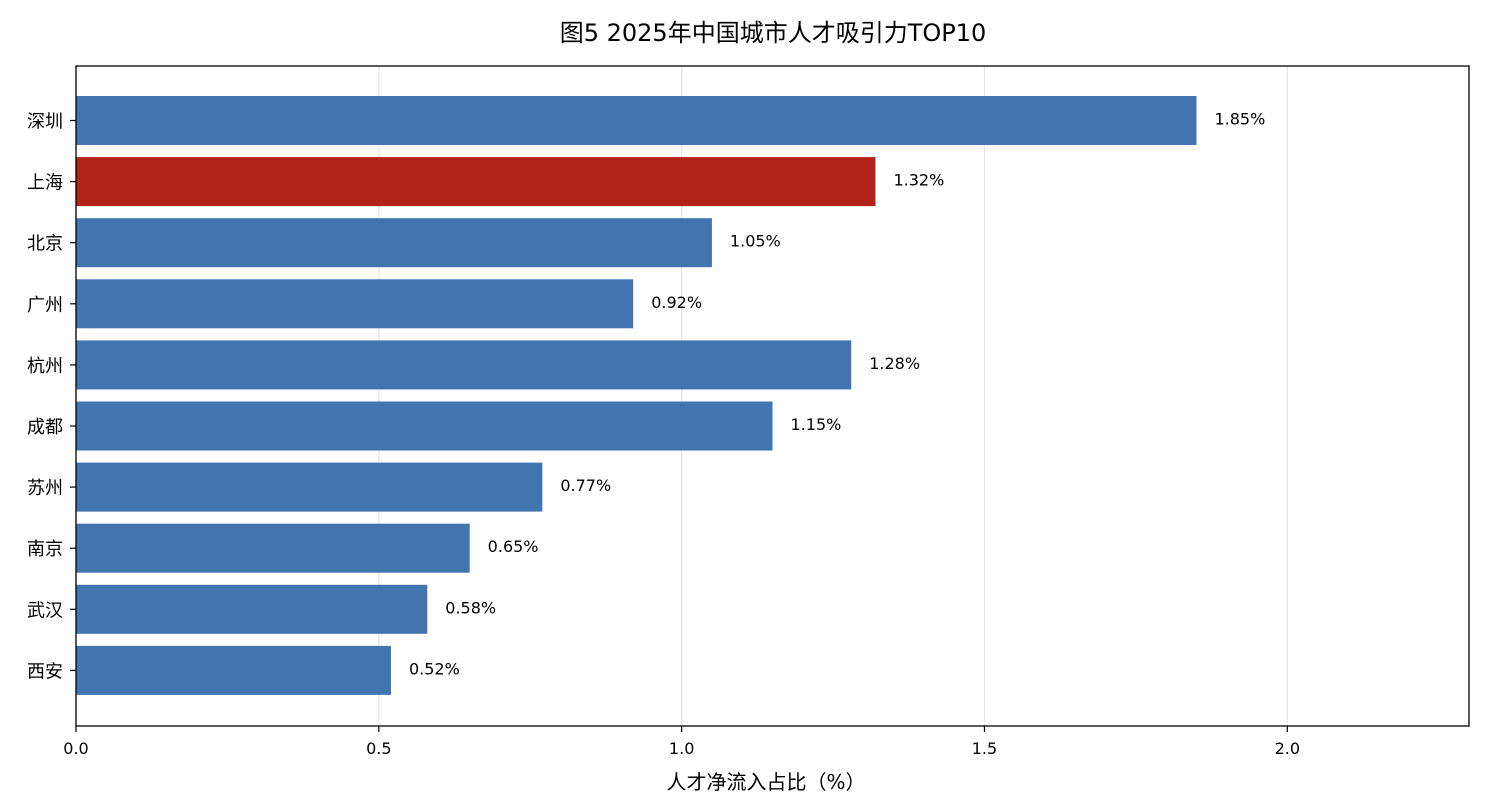  What do you see at coordinates (45, 305) in the screenshot?
I see `category-label: 广州` at bounding box center [45, 305].